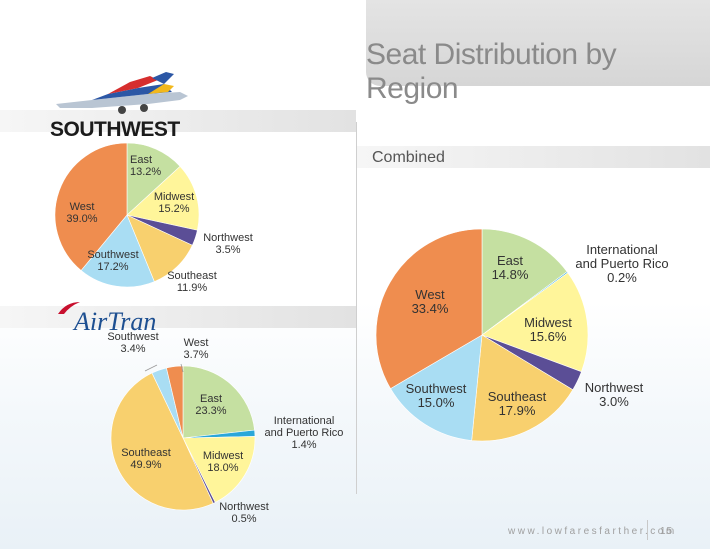 This screenshot has height=549, width=710. I want to click on airtran-logo: AirTran, so click(115, 321).